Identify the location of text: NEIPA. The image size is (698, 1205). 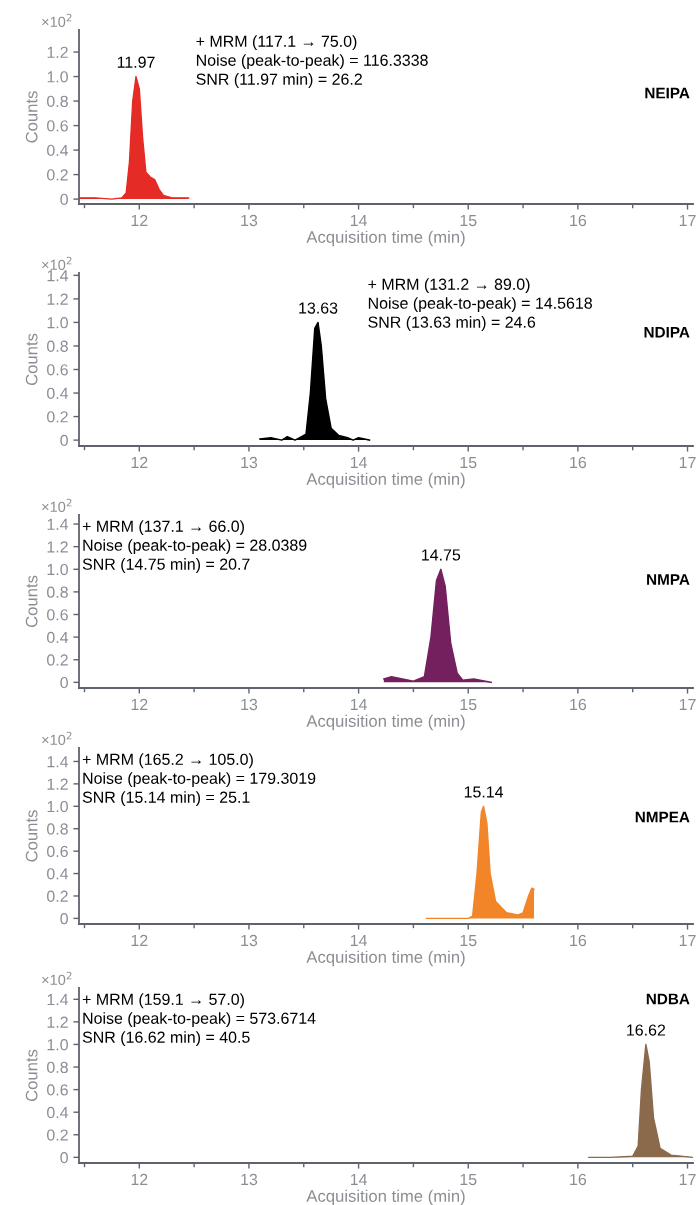
(667, 93).